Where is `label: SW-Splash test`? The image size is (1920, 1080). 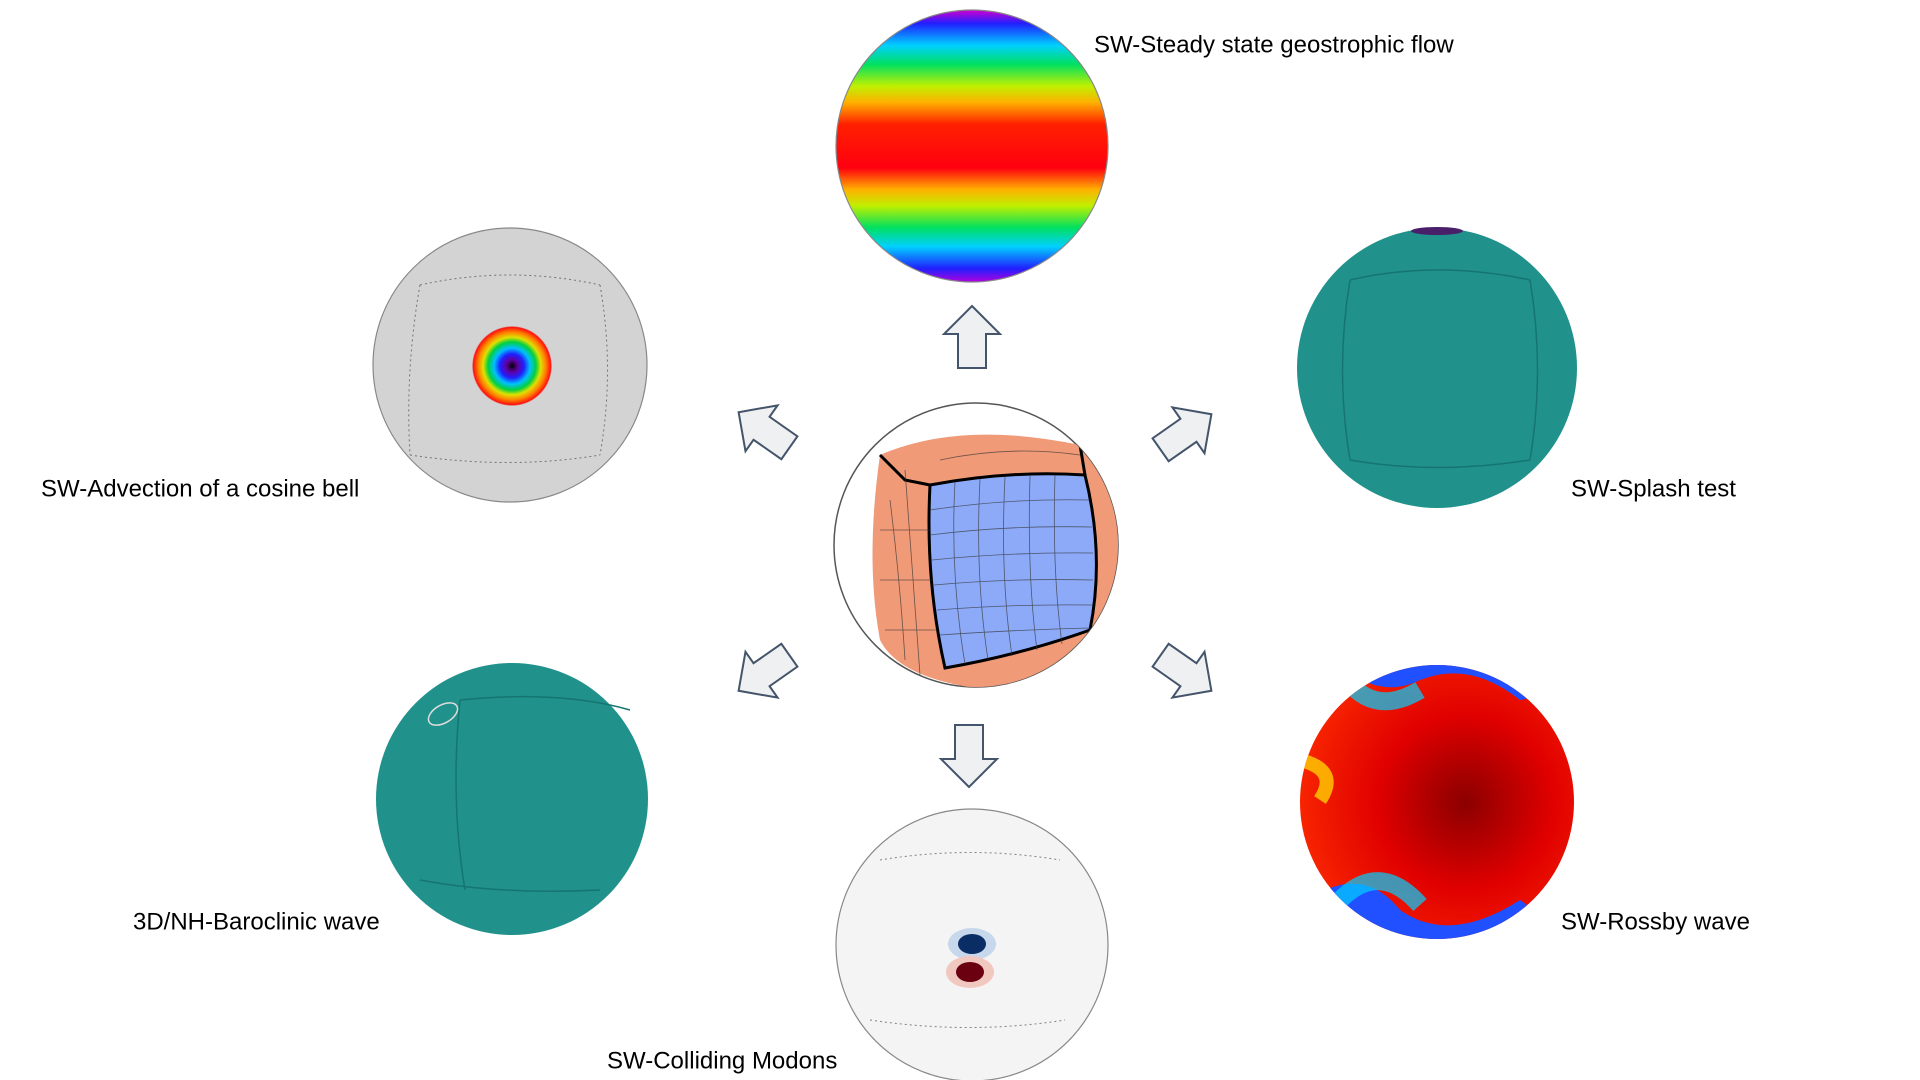
label: SW-Splash test is located at coordinates (1653, 488).